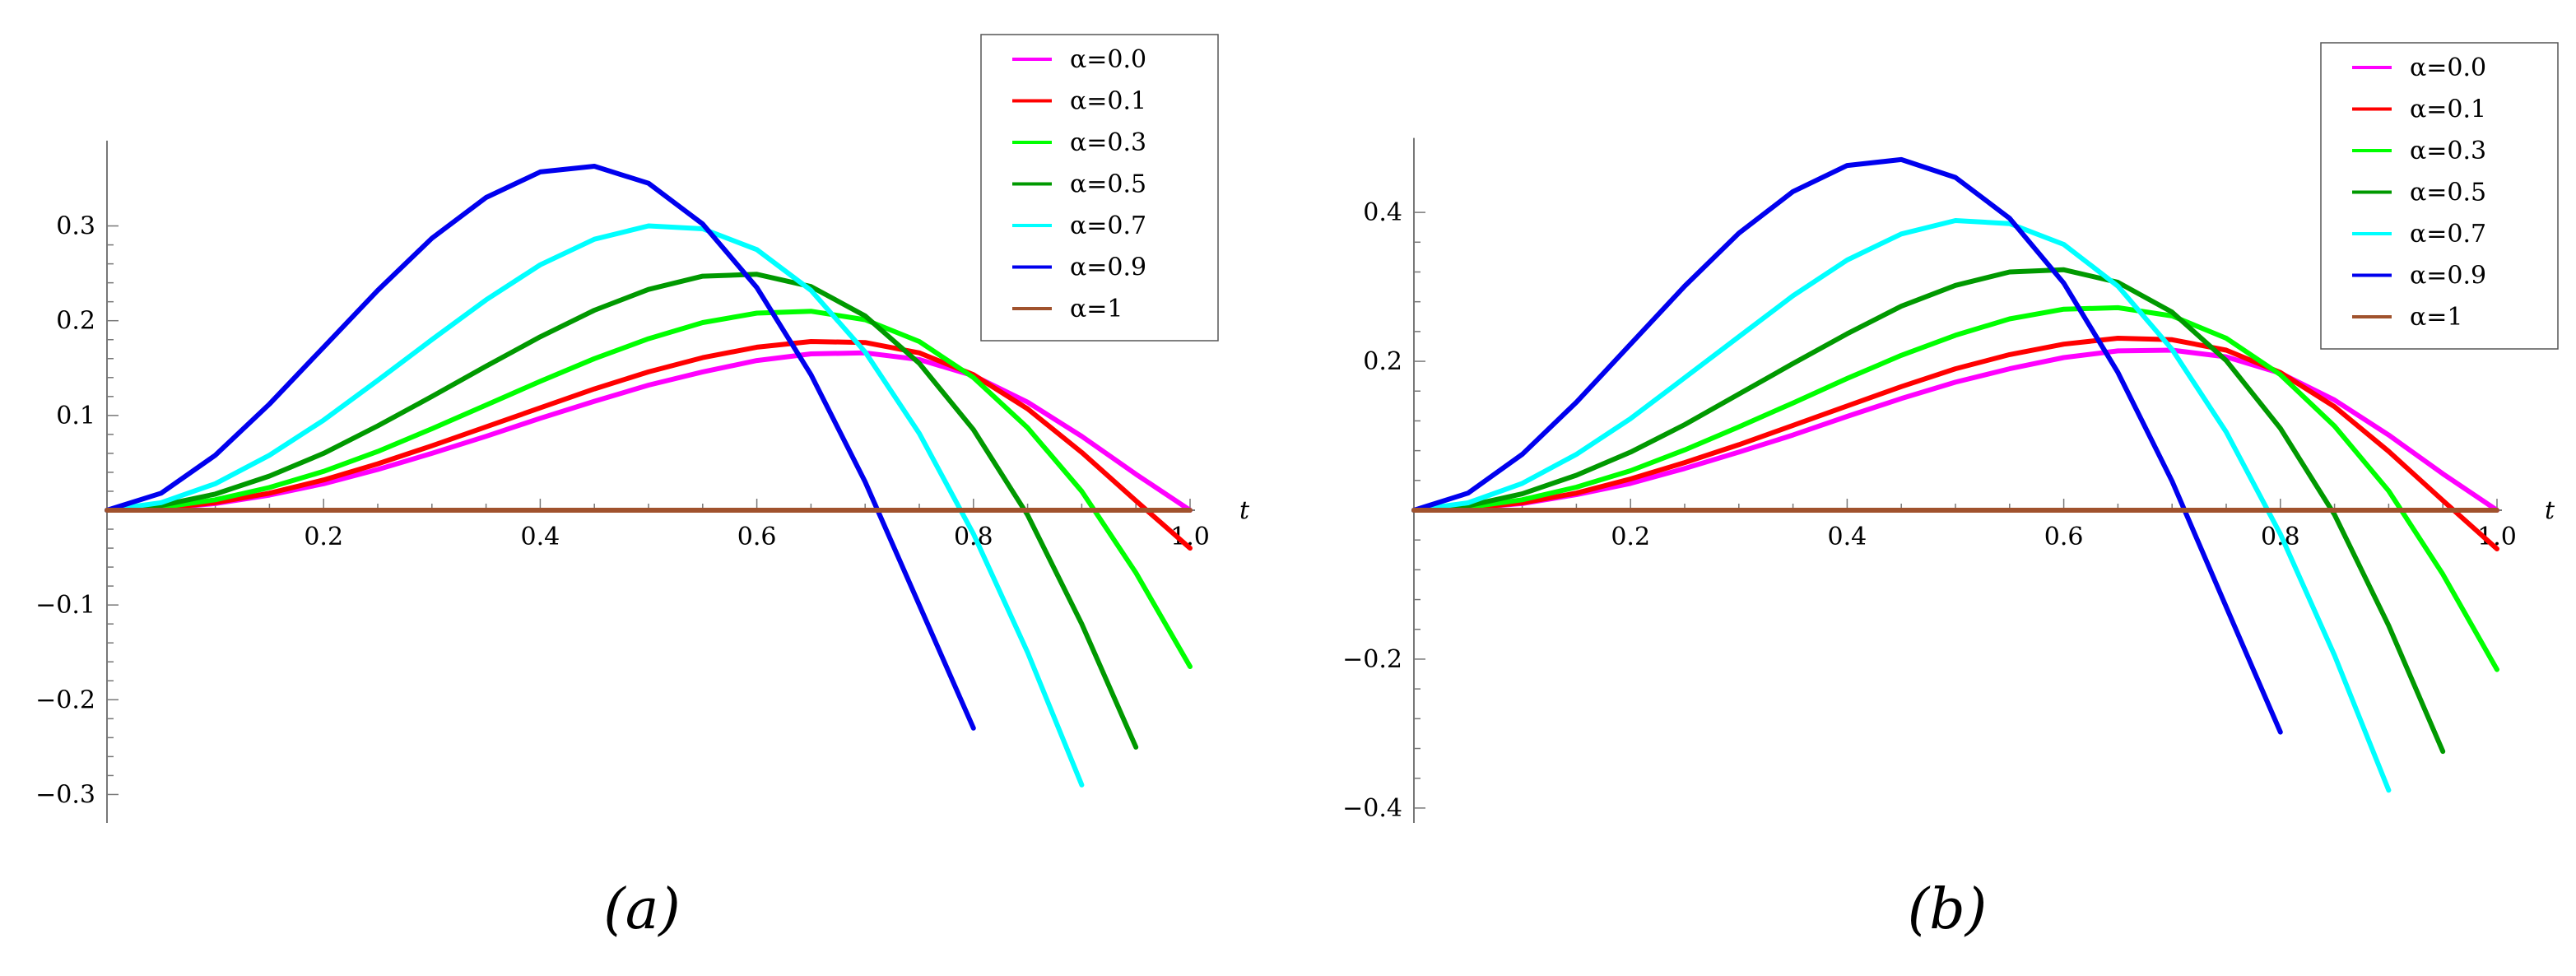  Describe the element at coordinates (1372, 808) in the screenshot. I see `y-tick-label: −0.4` at that location.